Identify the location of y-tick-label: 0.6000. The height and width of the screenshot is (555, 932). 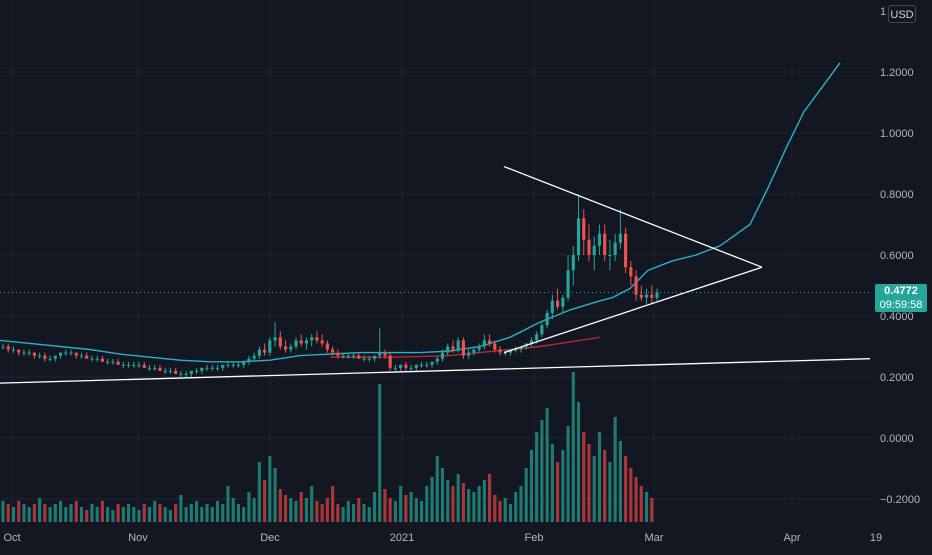
(897, 256).